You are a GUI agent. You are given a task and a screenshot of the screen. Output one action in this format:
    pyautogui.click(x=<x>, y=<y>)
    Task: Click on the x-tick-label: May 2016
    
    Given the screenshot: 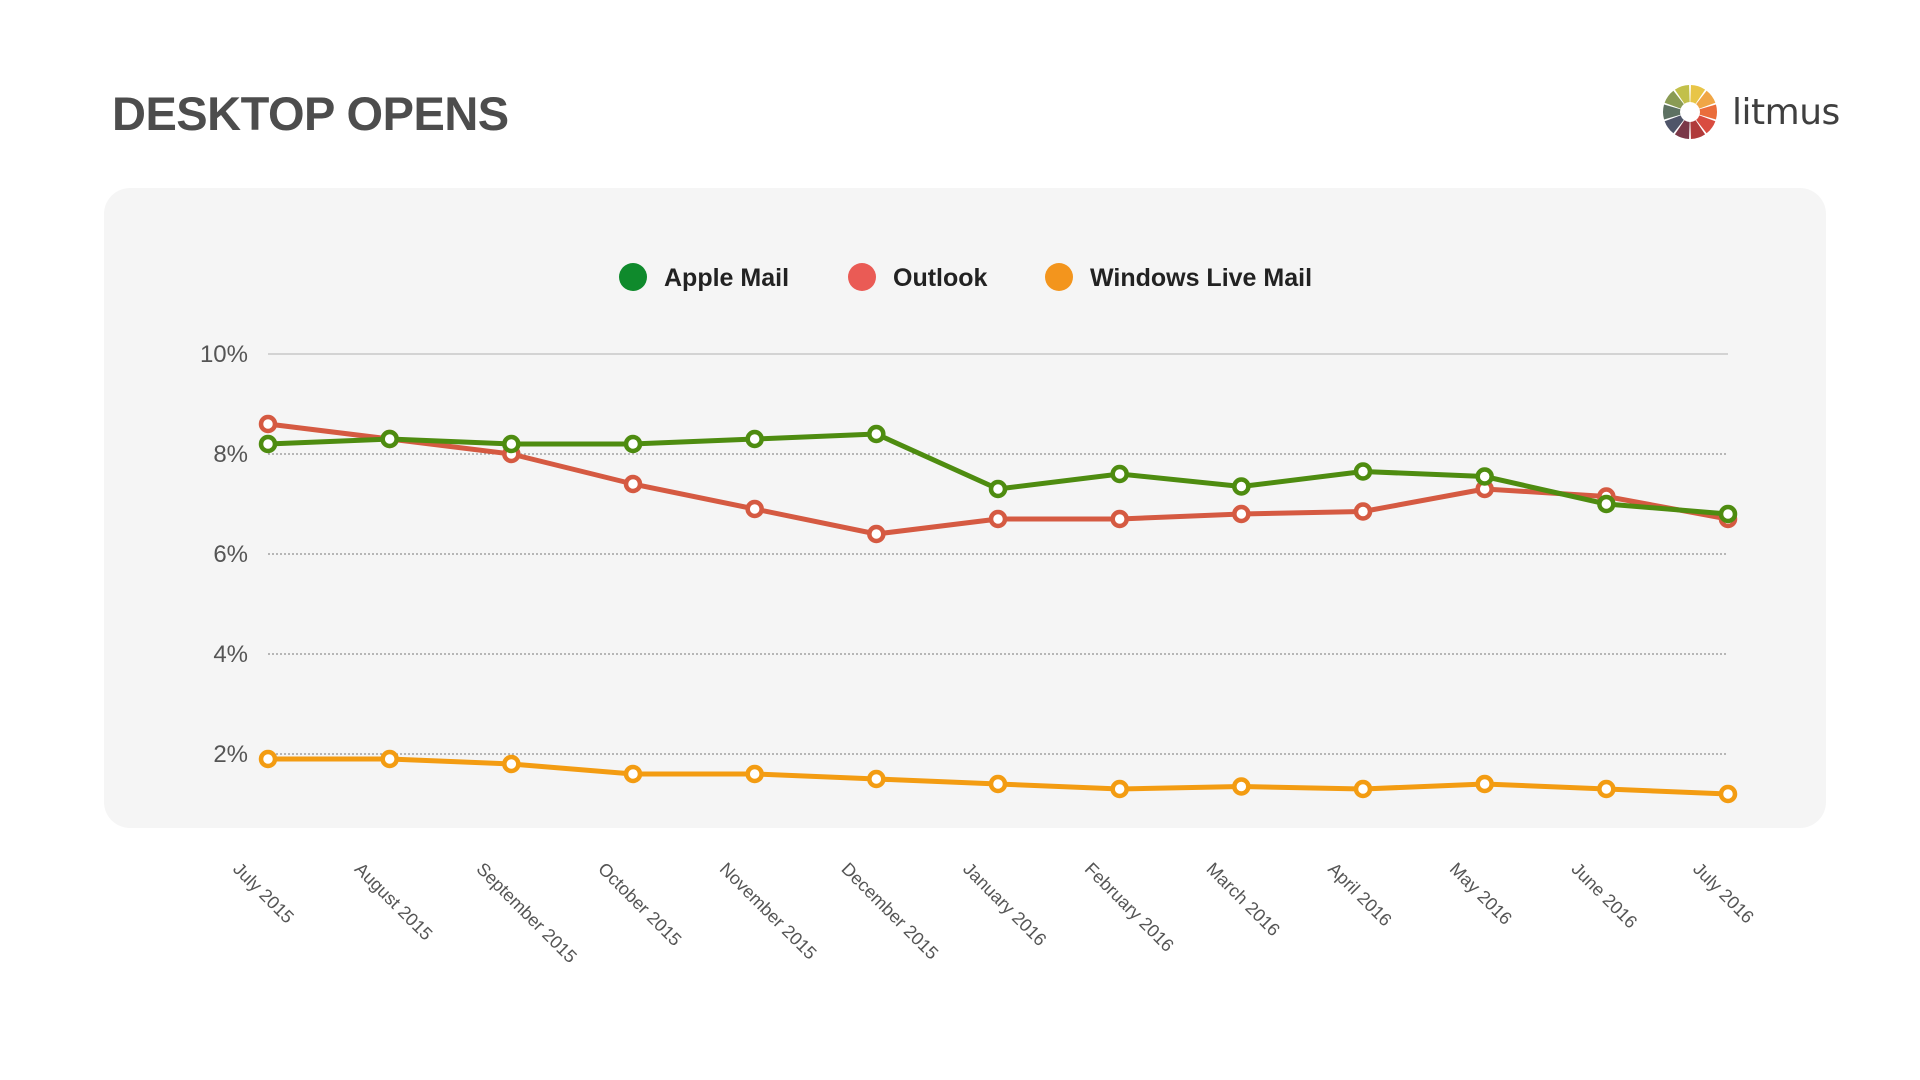 What is the action you would take?
    pyautogui.click(x=1481, y=894)
    